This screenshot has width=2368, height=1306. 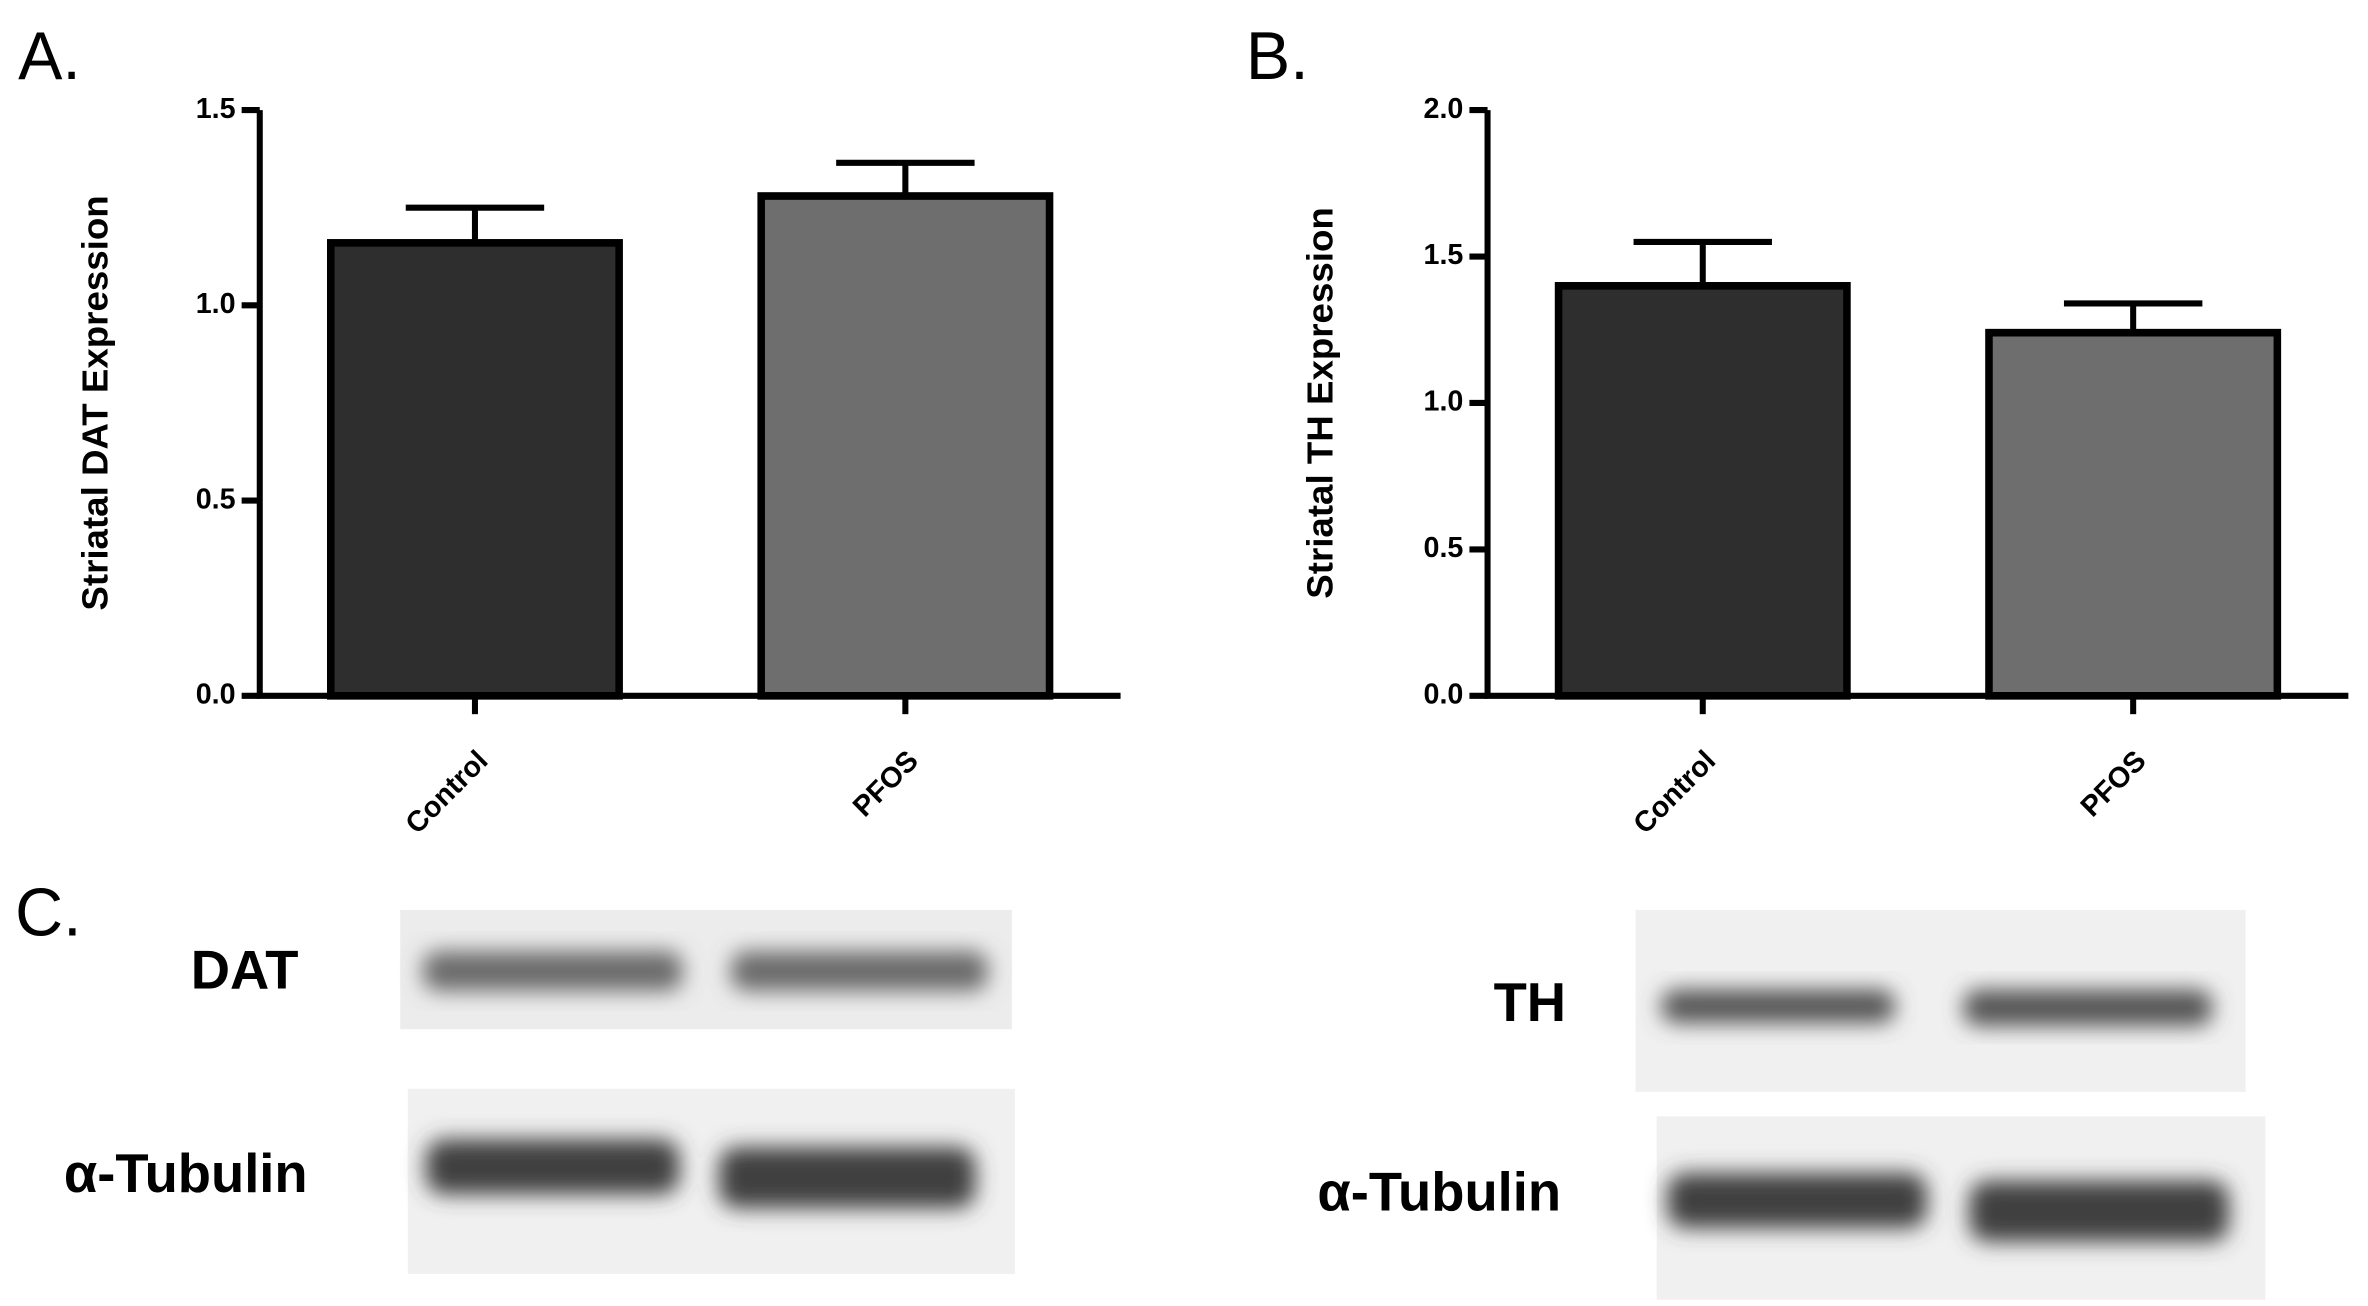 What do you see at coordinates (711, 1181) in the screenshot?
I see `blot-tubulin-a` at bounding box center [711, 1181].